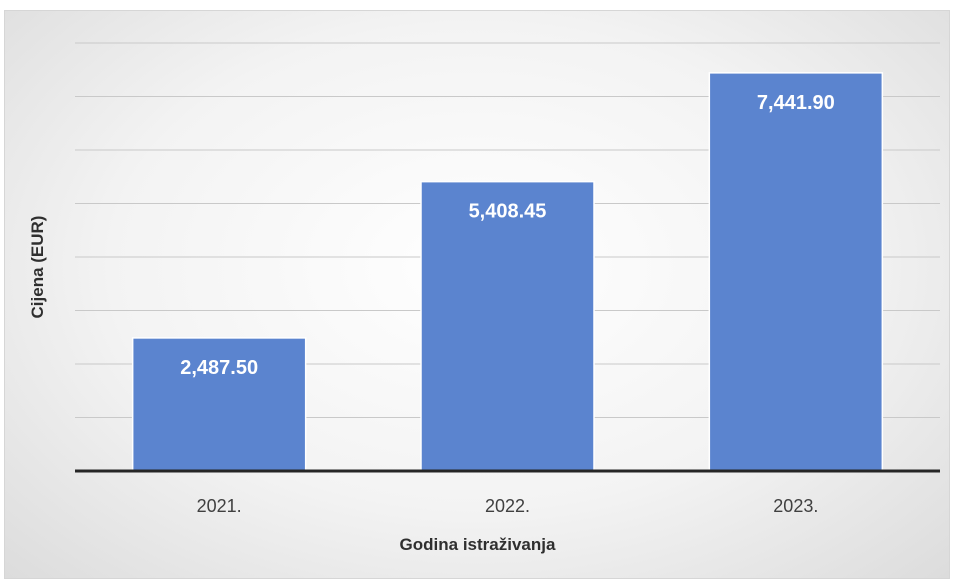 The height and width of the screenshot is (583, 955). I want to click on x-tick-label: 2022., so click(507, 506).